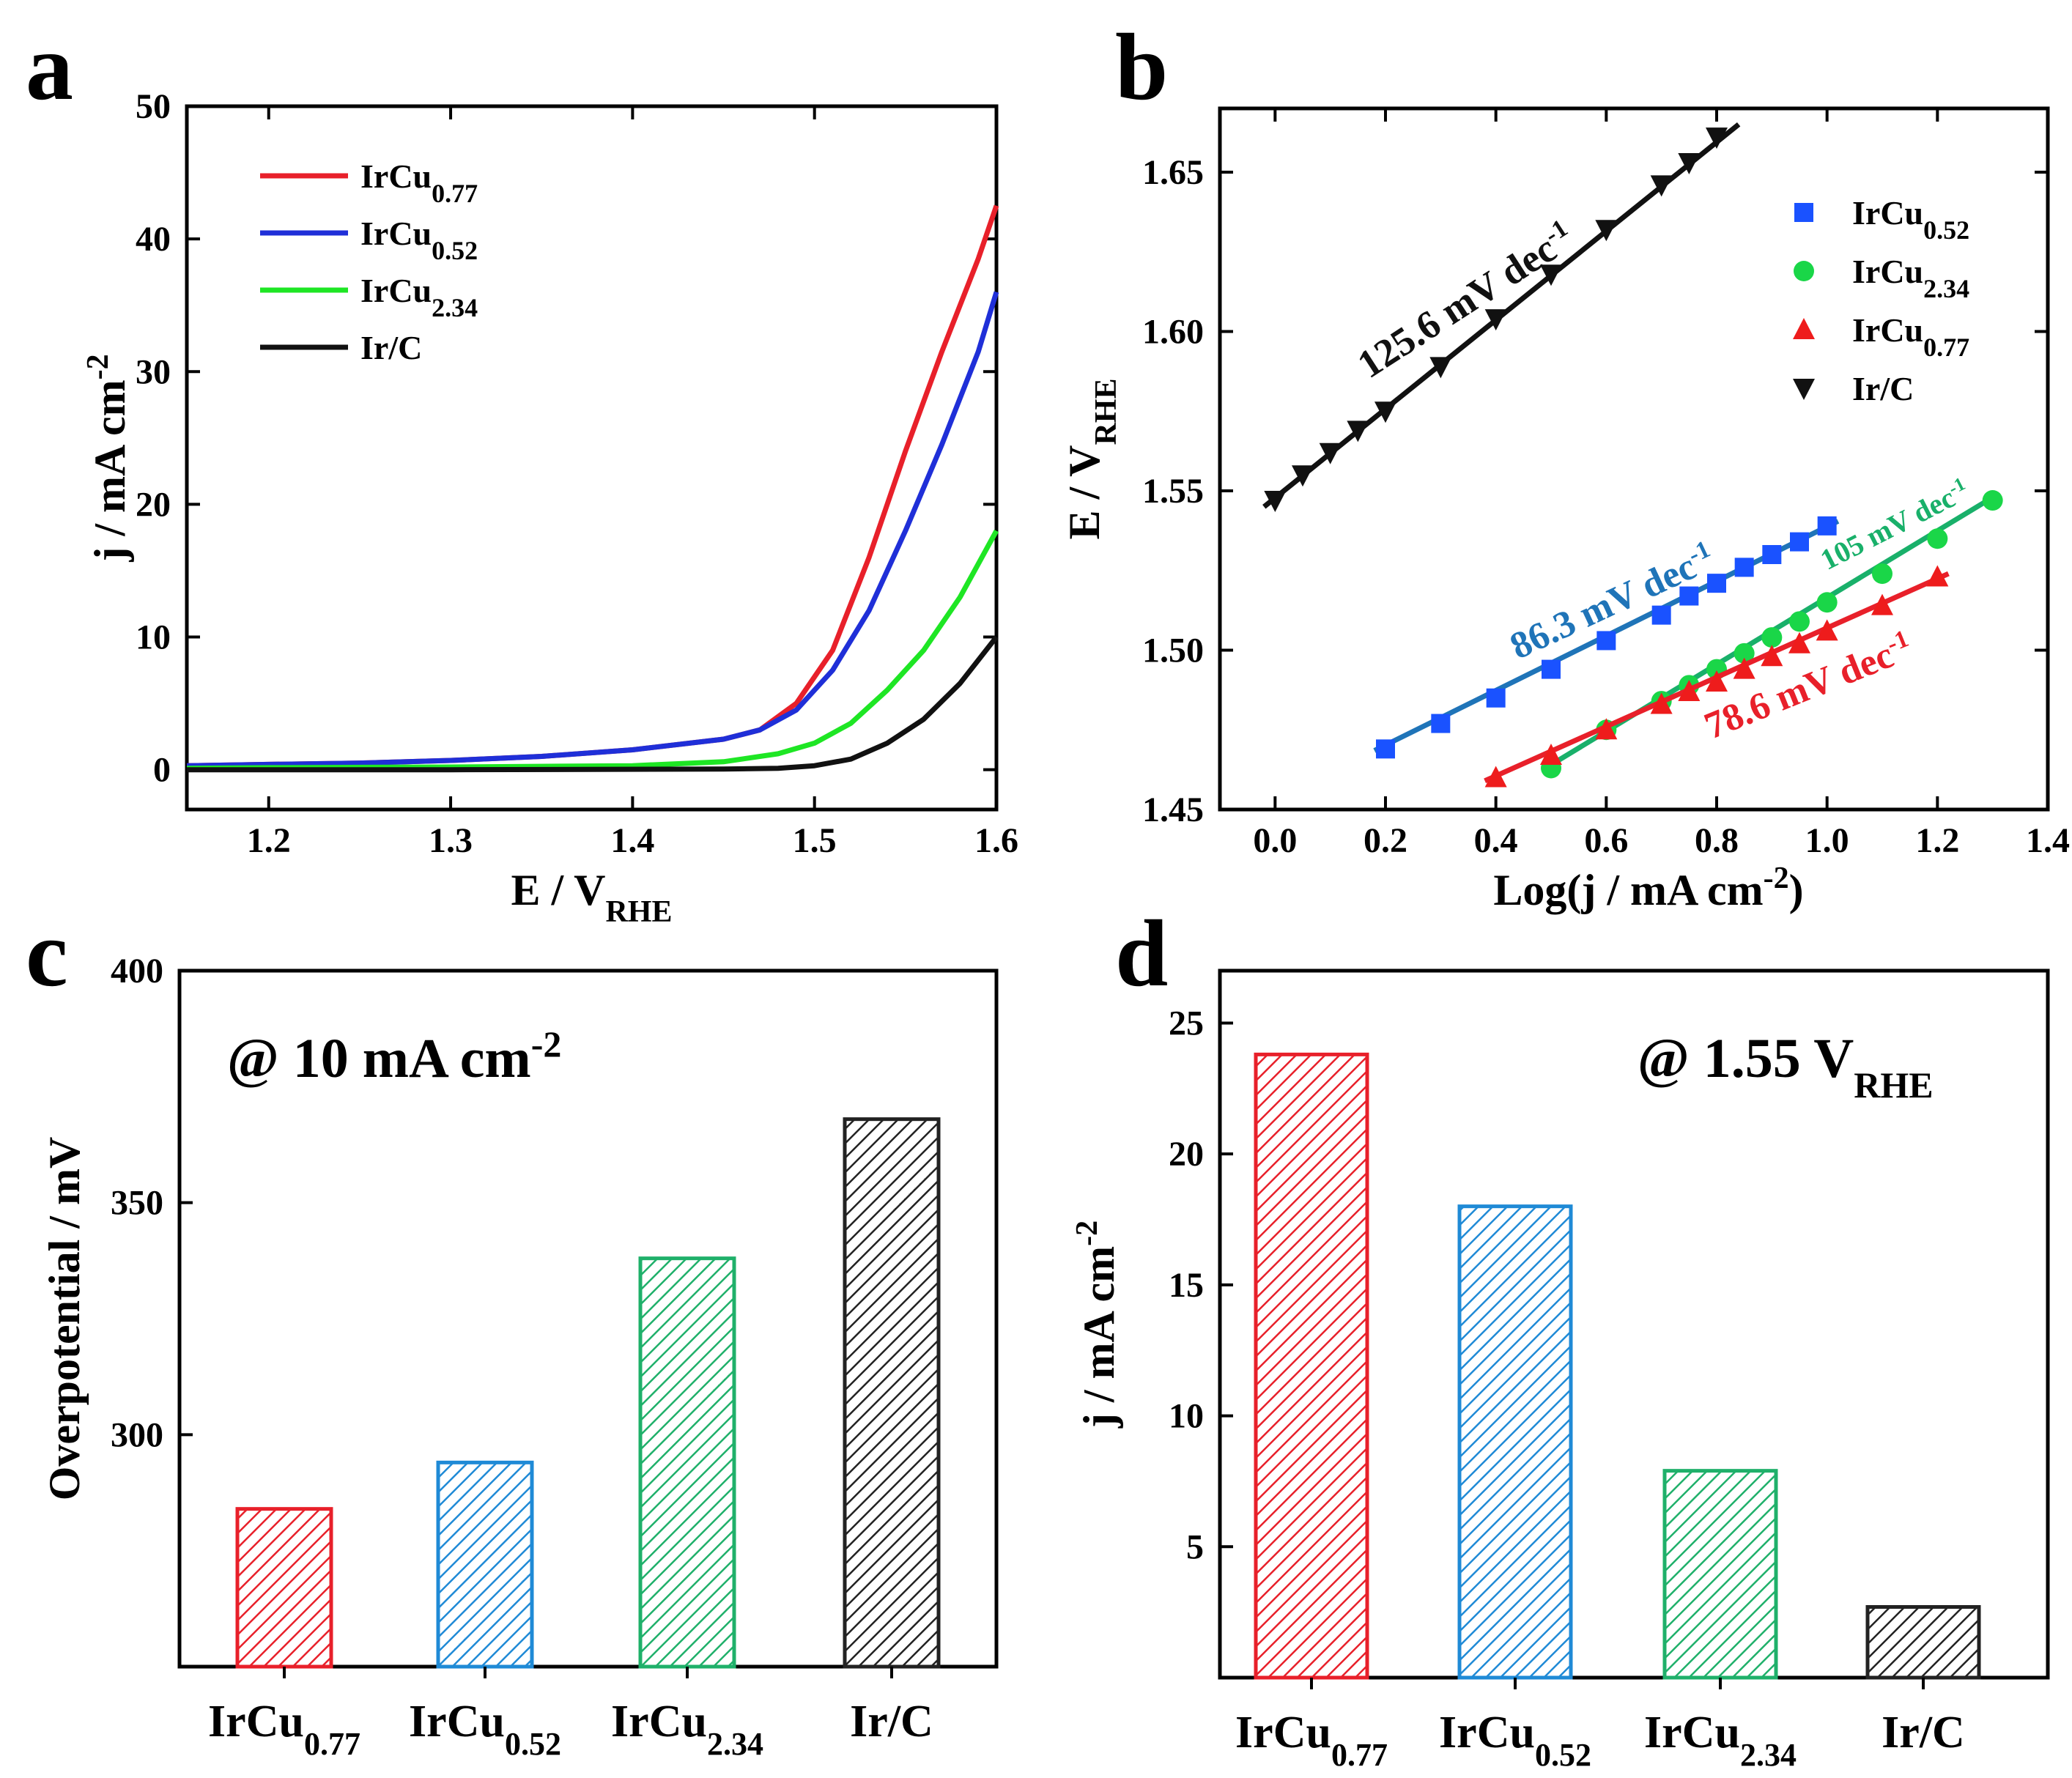  Describe the element at coordinates (1091, 459) in the screenshot. I see `y-axis-label: E / VRHE` at that location.